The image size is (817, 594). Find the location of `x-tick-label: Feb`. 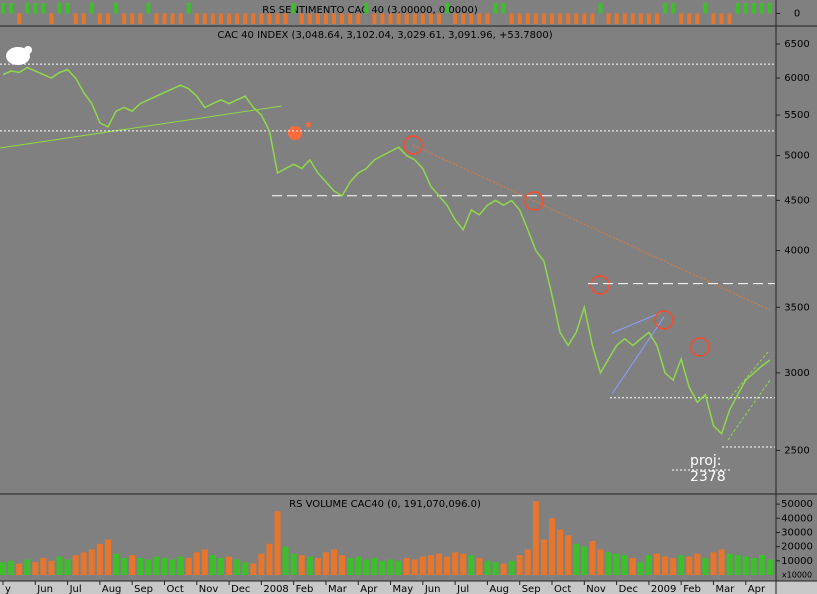

x-tick-label: Feb is located at coordinates (692, 589).